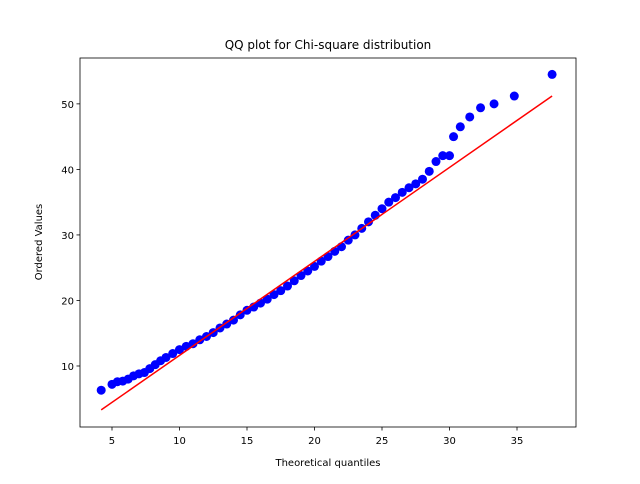  What do you see at coordinates (327, 463) in the screenshot?
I see `x-axis-label: Theoretical quantiles` at bounding box center [327, 463].